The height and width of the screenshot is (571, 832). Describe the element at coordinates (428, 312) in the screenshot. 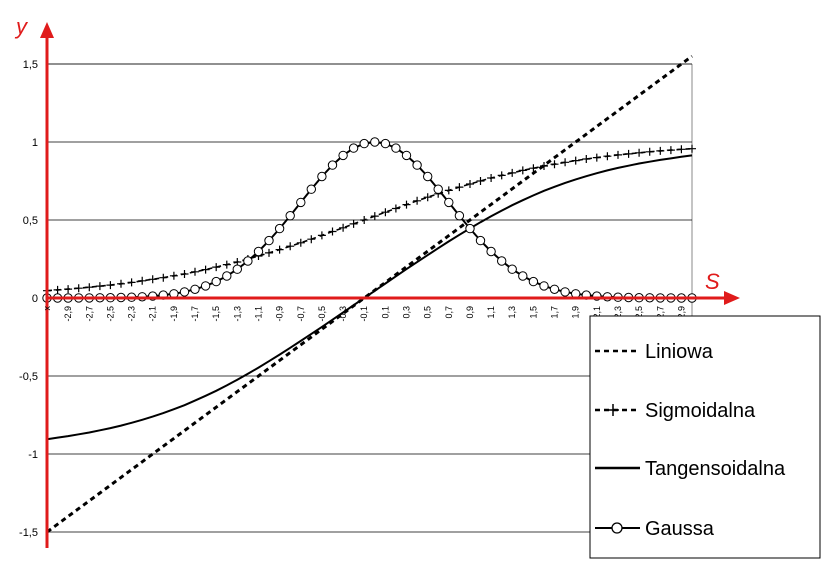

I see `x-tick-label: 0,5` at that location.